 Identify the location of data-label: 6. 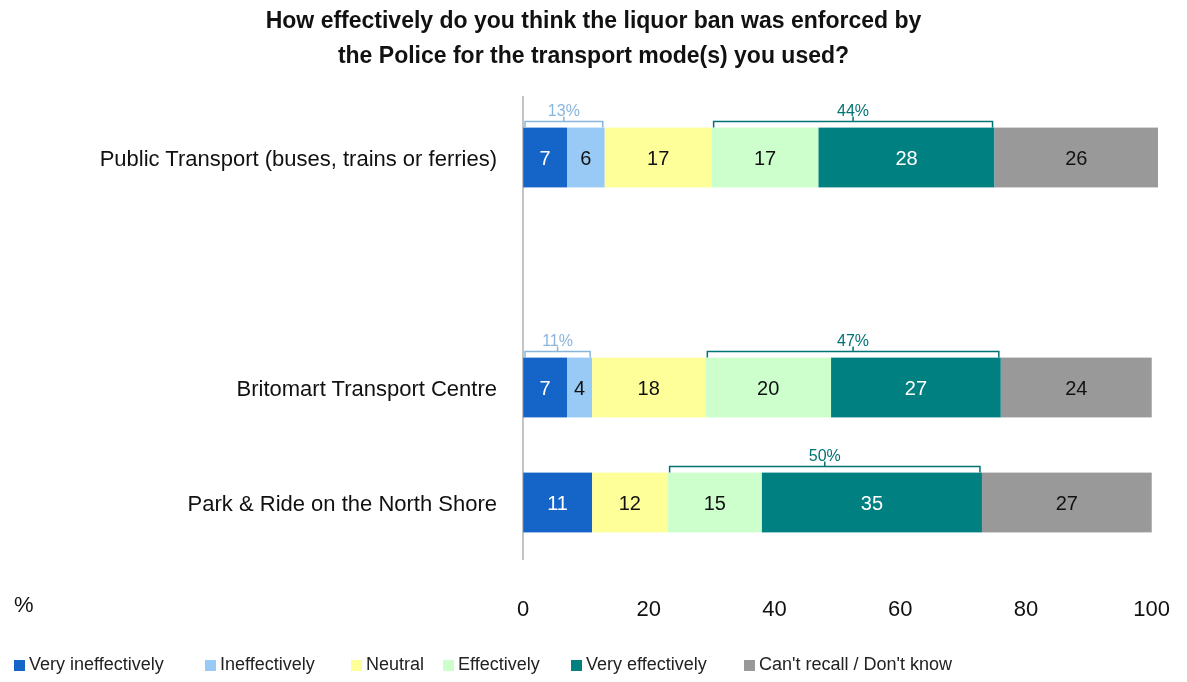
(586, 157).